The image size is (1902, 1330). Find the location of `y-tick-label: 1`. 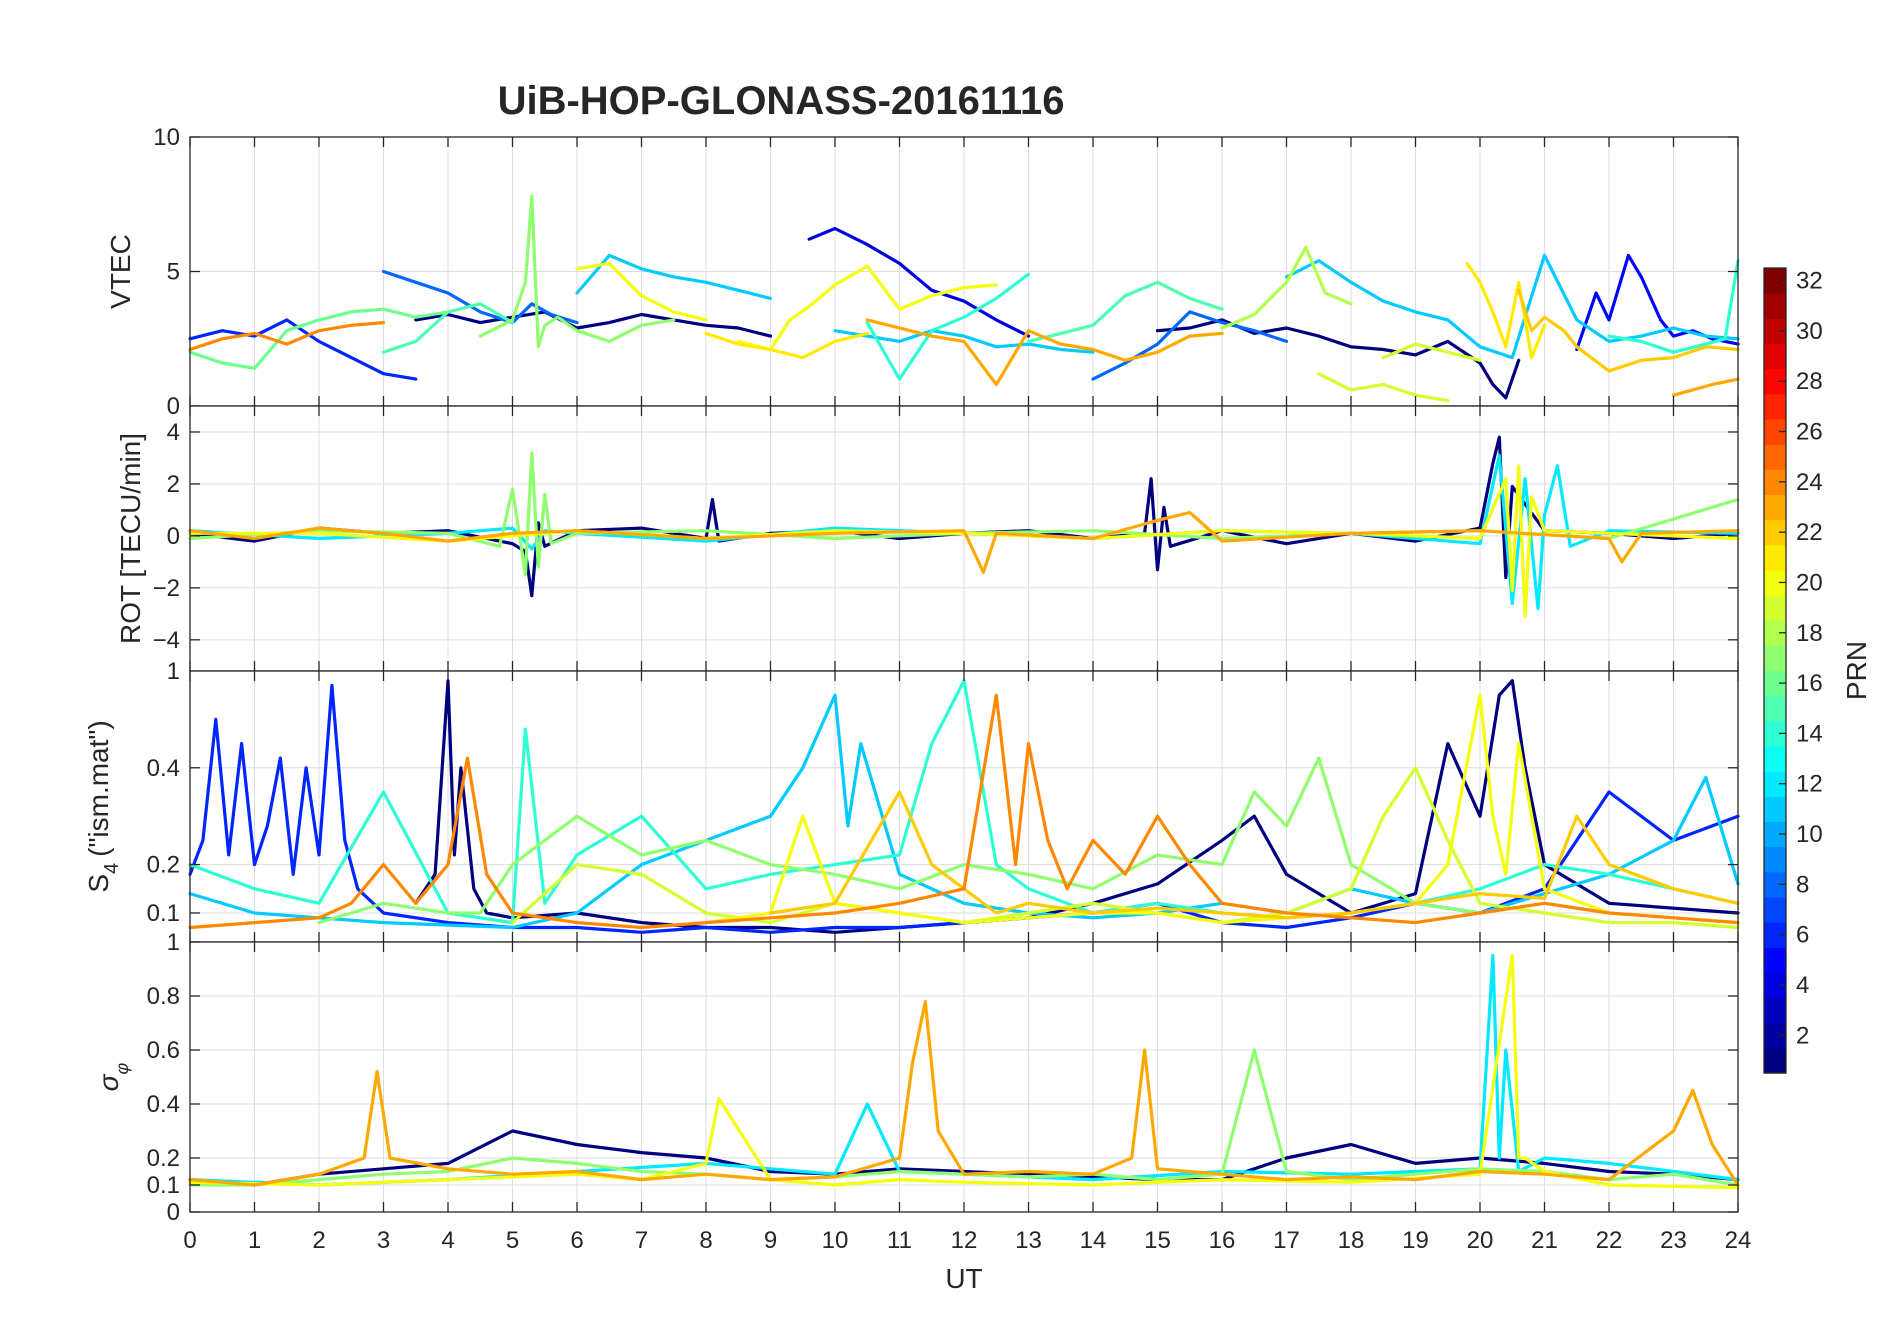

y-tick-label: 1 is located at coordinates (173, 942).